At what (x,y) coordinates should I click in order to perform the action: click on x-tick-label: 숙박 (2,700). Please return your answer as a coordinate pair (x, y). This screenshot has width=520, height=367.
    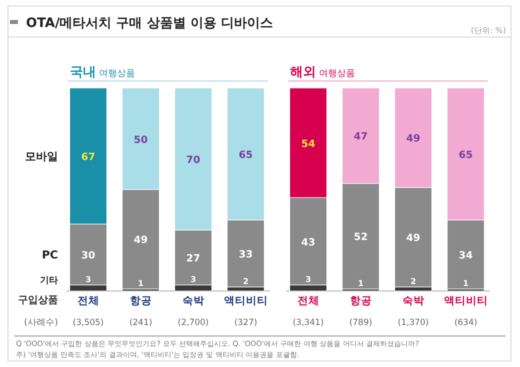
    Looking at the image, I should click on (193, 311).